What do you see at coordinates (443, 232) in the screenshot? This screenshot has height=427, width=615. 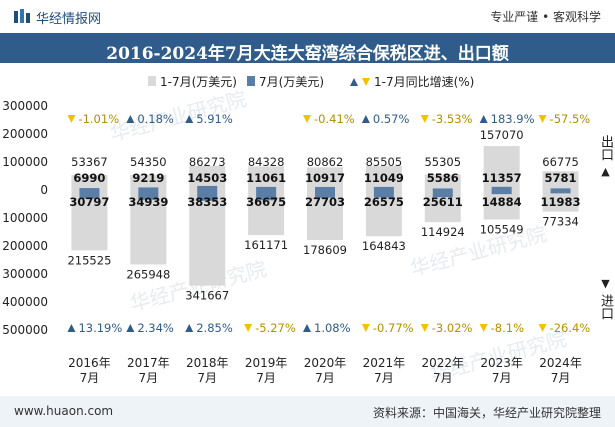 I see `data-label-cumulative-import: 114924` at bounding box center [443, 232].